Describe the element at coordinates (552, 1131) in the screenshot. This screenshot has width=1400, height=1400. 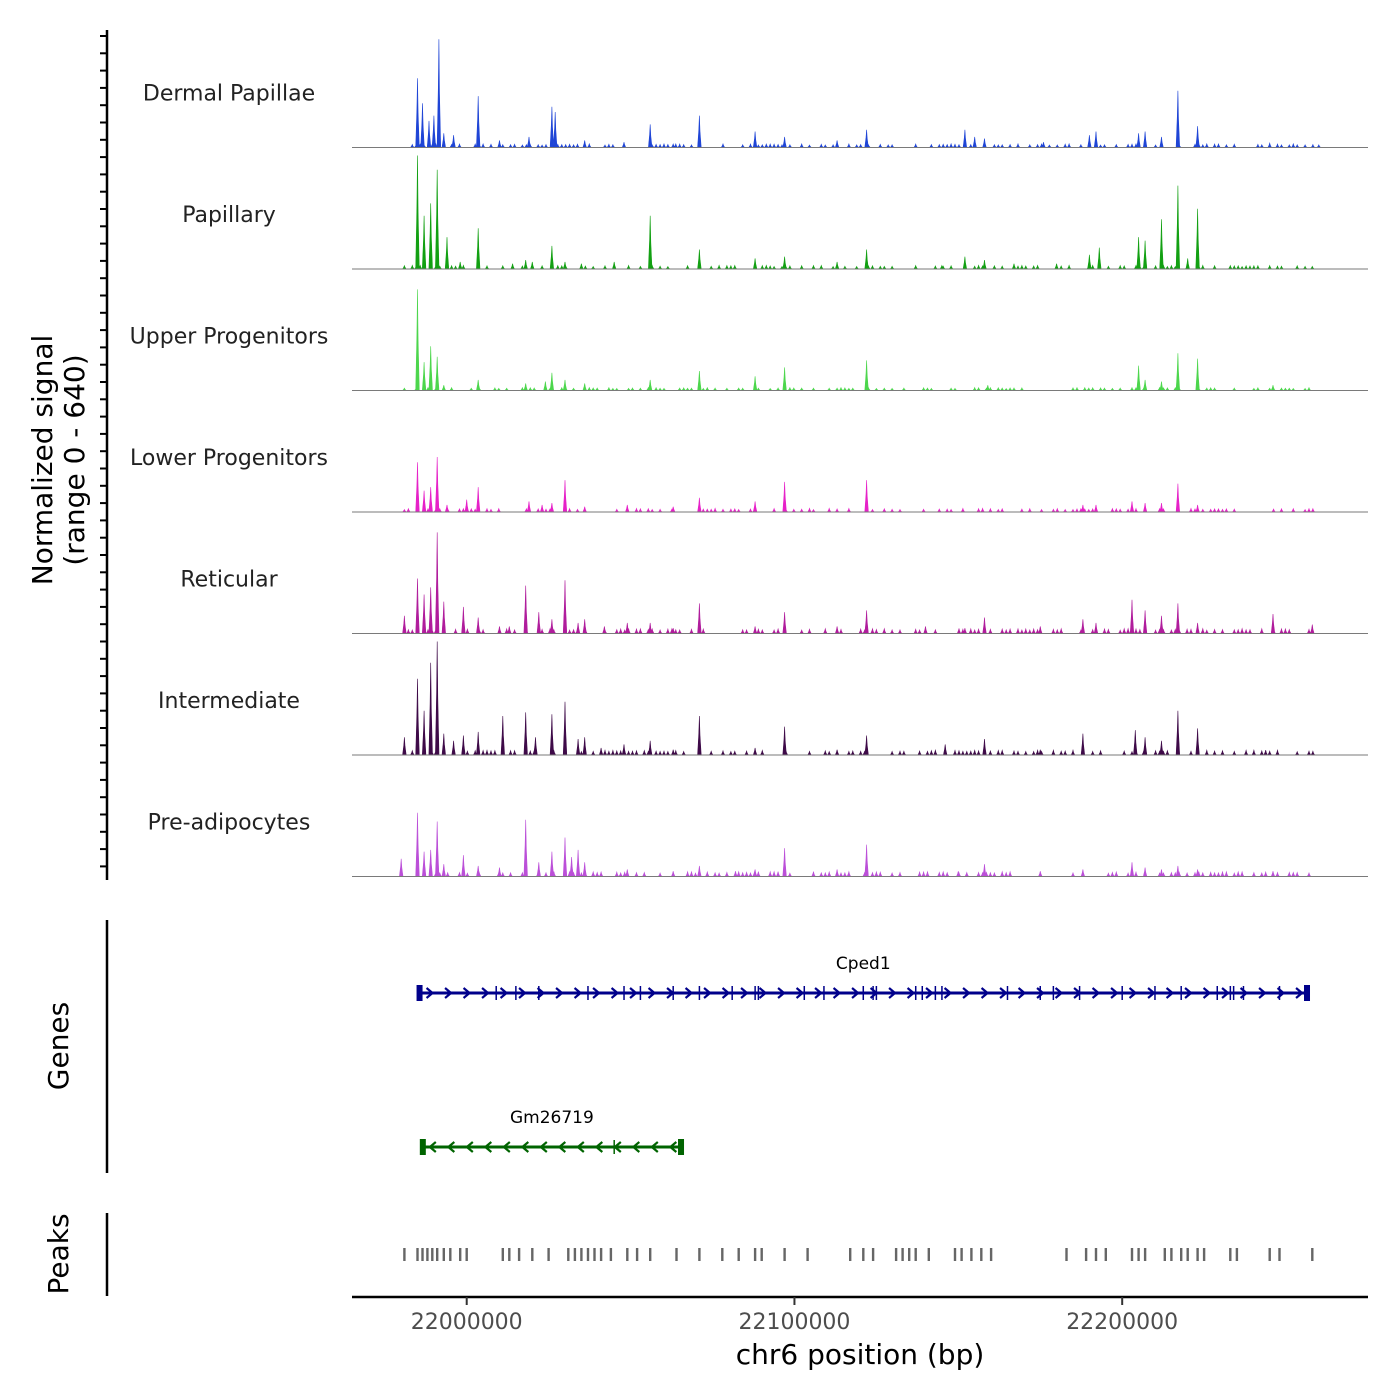
I see `gene: Gm26719` at that location.